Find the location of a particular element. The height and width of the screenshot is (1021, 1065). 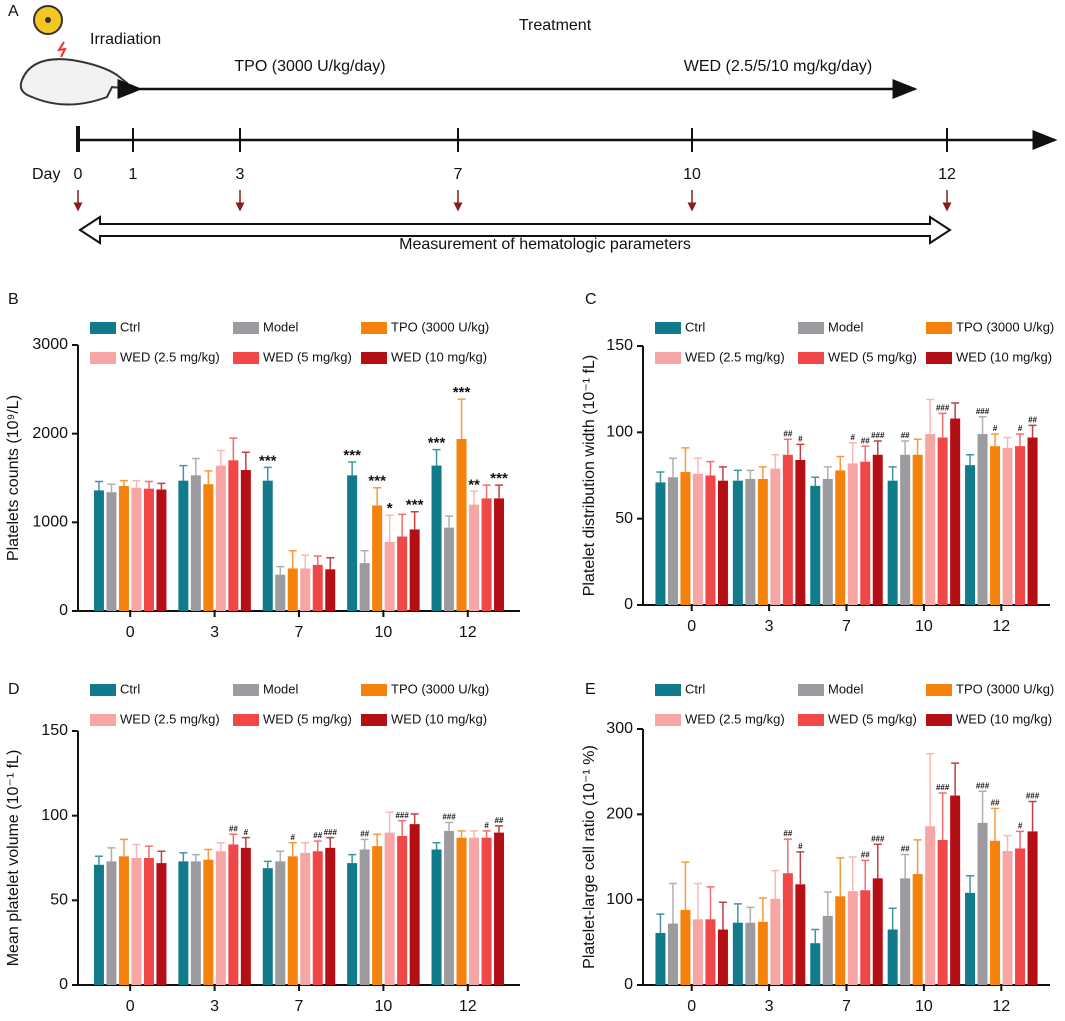

day-number: 0 is located at coordinates (78, 174).